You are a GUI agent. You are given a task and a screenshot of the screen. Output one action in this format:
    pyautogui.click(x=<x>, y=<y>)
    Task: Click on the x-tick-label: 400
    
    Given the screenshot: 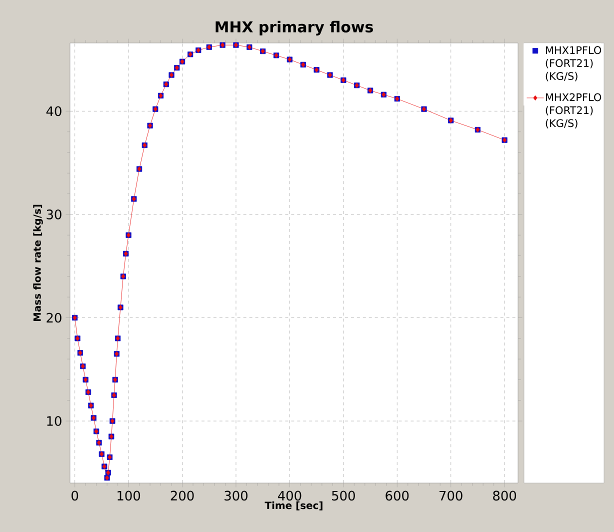 What is the action you would take?
    pyautogui.click(x=290, y=495)
    